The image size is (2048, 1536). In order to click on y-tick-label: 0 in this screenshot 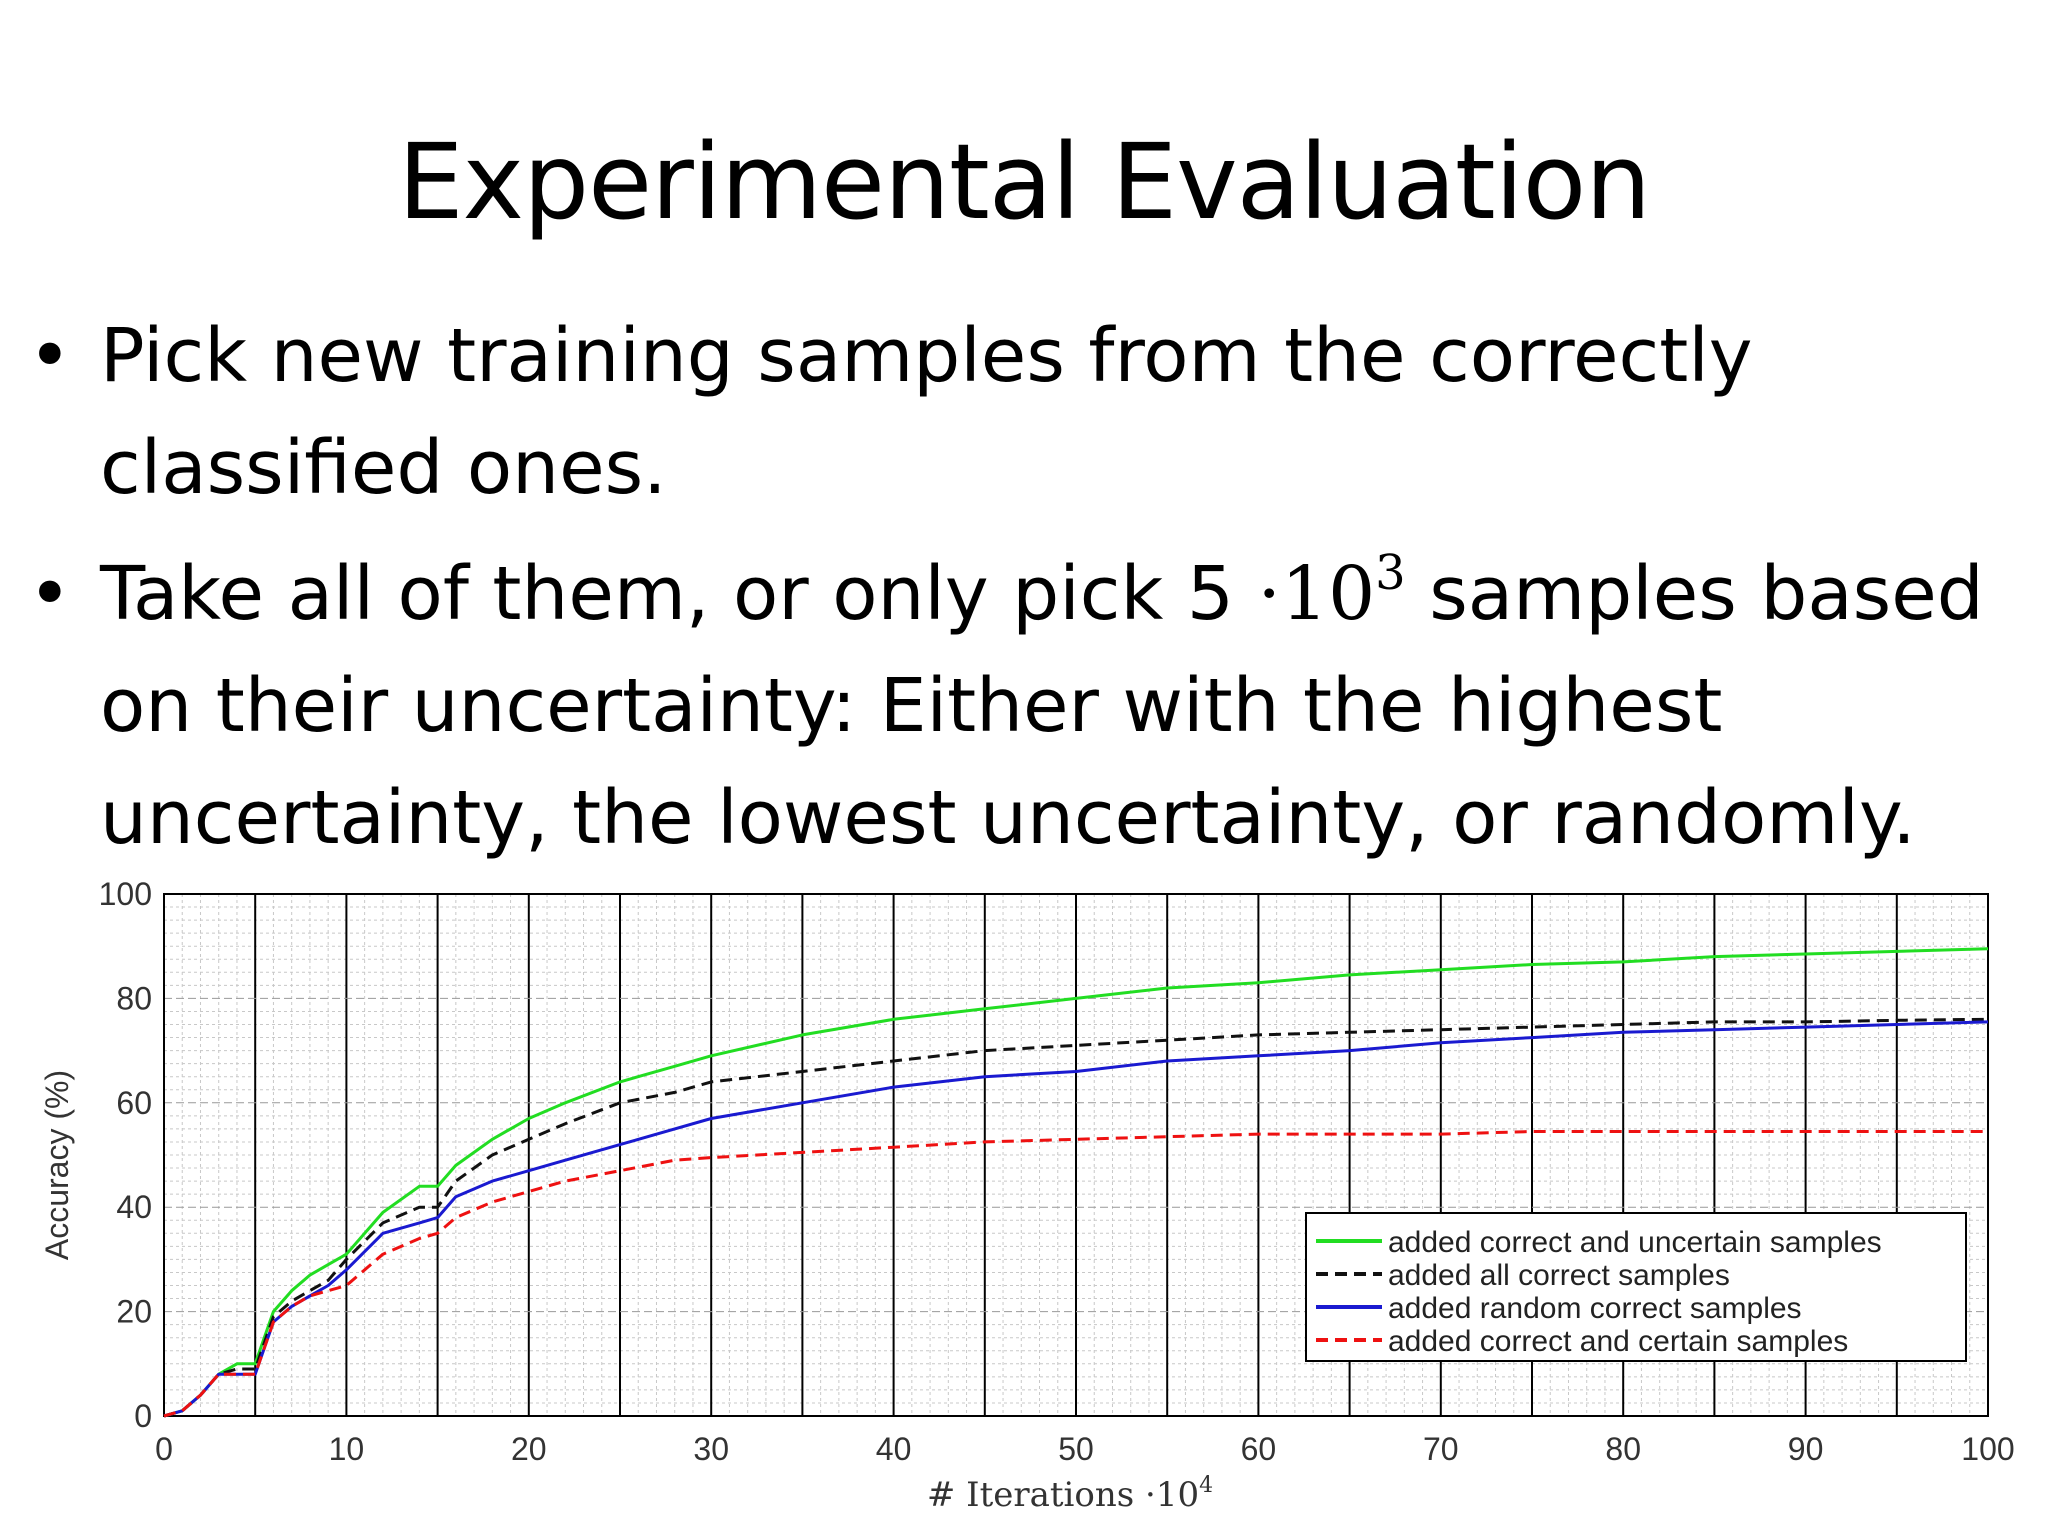, I will do `click(143, 1416)`.